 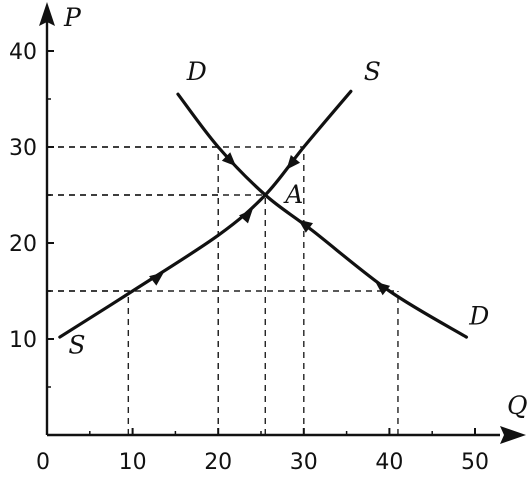 What do you see at coordinates (218, 462) in the screenshot?
I see `x-tick-label: 20` at bounding box center [218, 462].